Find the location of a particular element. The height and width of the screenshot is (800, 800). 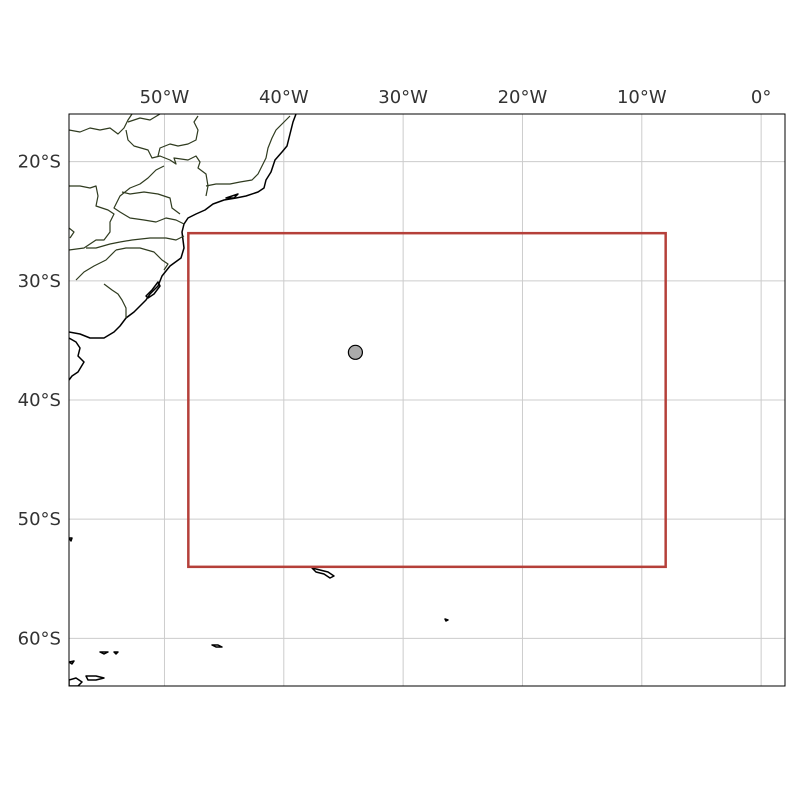

state-borders is located at coordinates (180, 216).